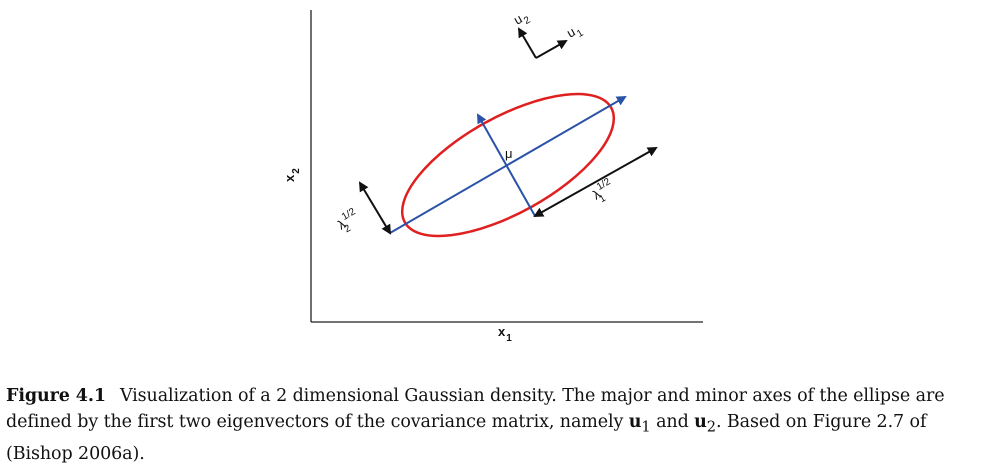  What do you see at coordinates (551, 49) in the screenshot?
I see `u1-arrow` at bounding box center [551, 49].